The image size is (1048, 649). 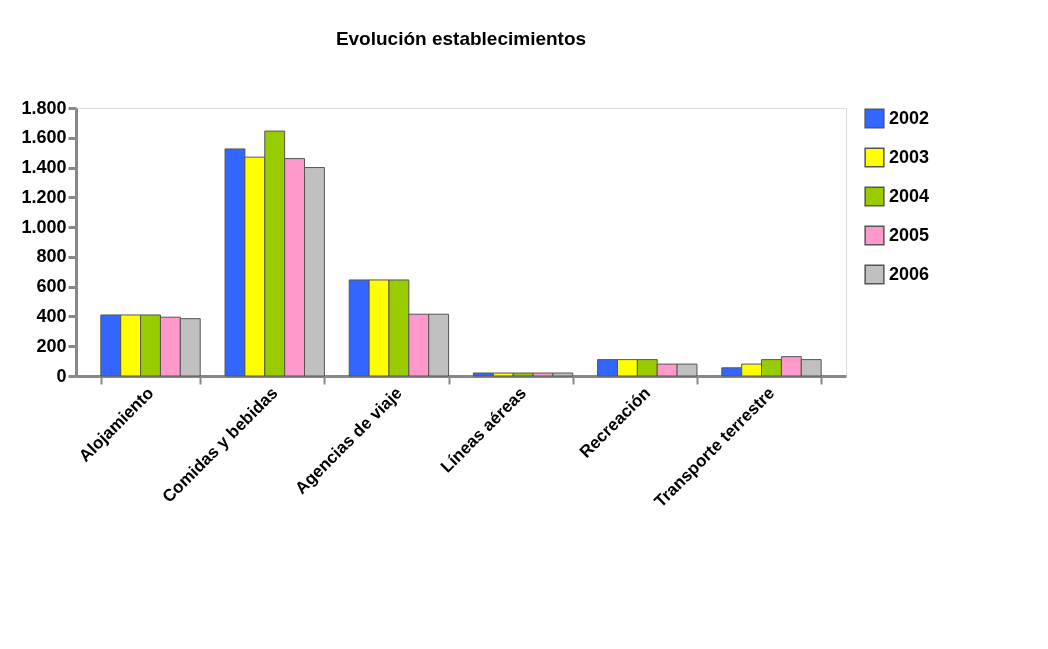 I want to click on y-tick-label: 0, so click(x=61, y=375).